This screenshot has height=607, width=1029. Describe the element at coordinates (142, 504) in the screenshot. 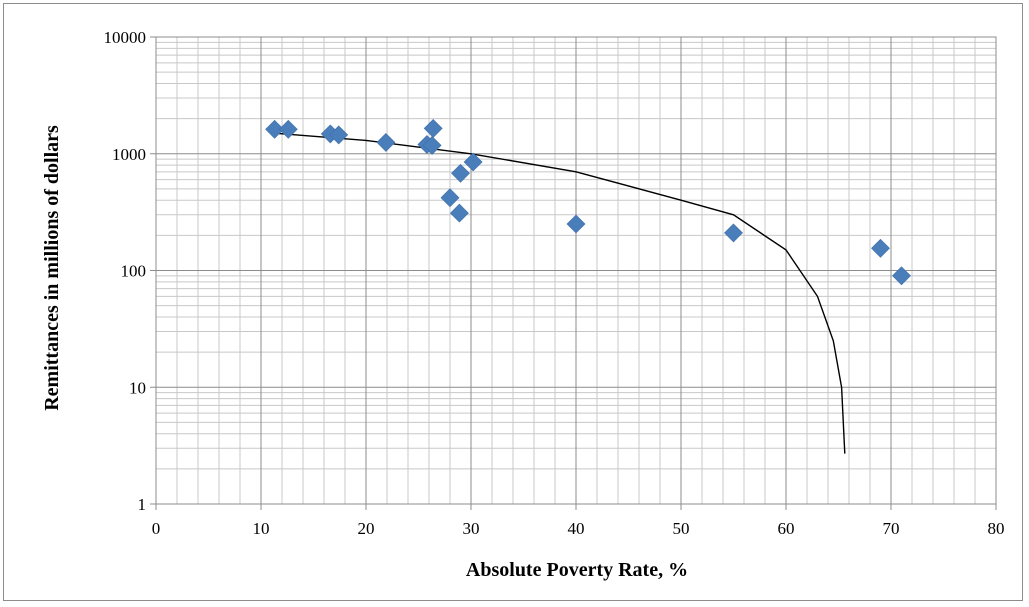

I see `y-tick-label: 1` at that location.